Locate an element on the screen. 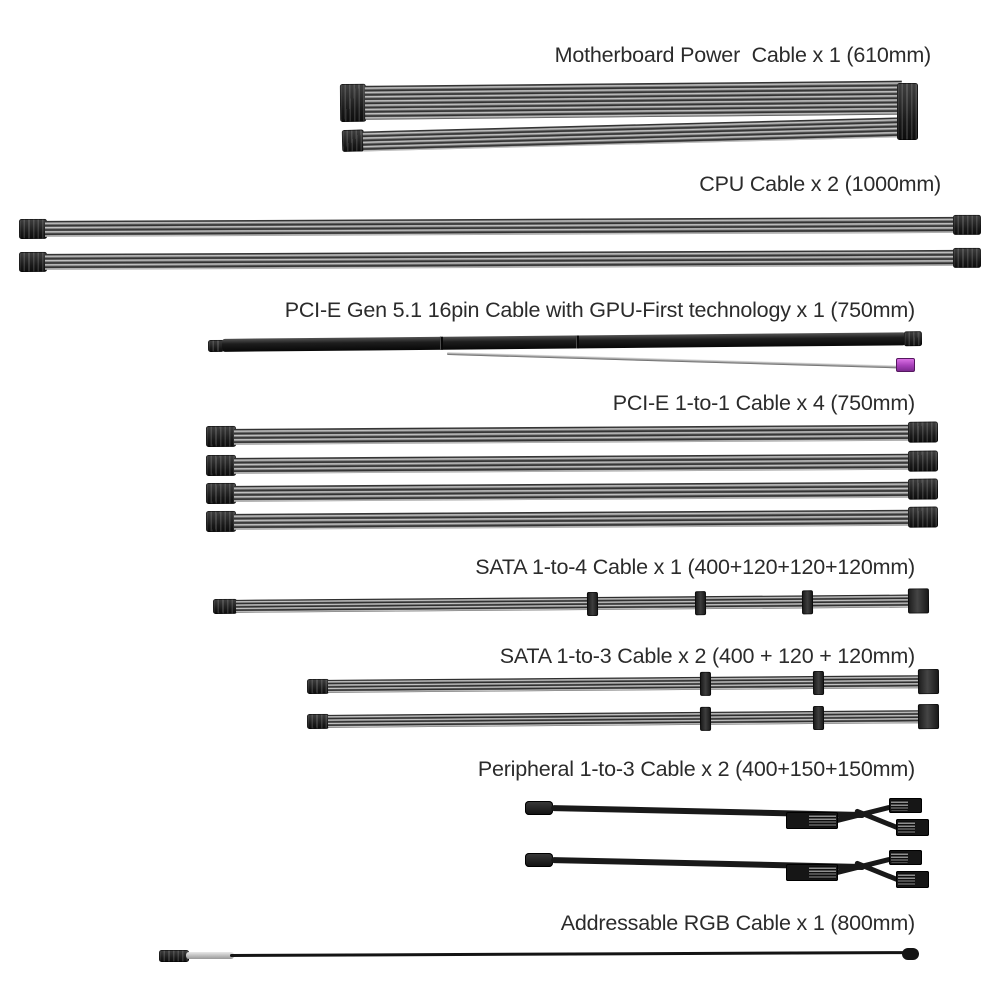 Image resolution: width=1000 pixels, height=1000 pixels. sata-1to4-psu-connector is located at coordinates (225, 606).